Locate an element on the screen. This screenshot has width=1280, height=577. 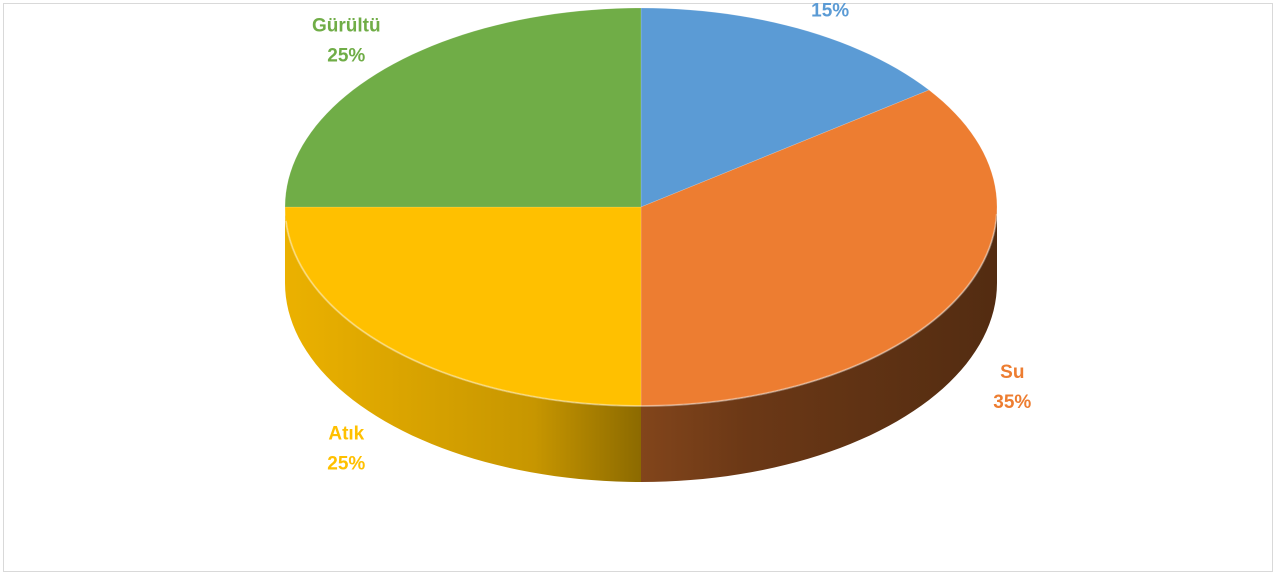
slice-category-label: Atık is located at coordinates (346, 433).